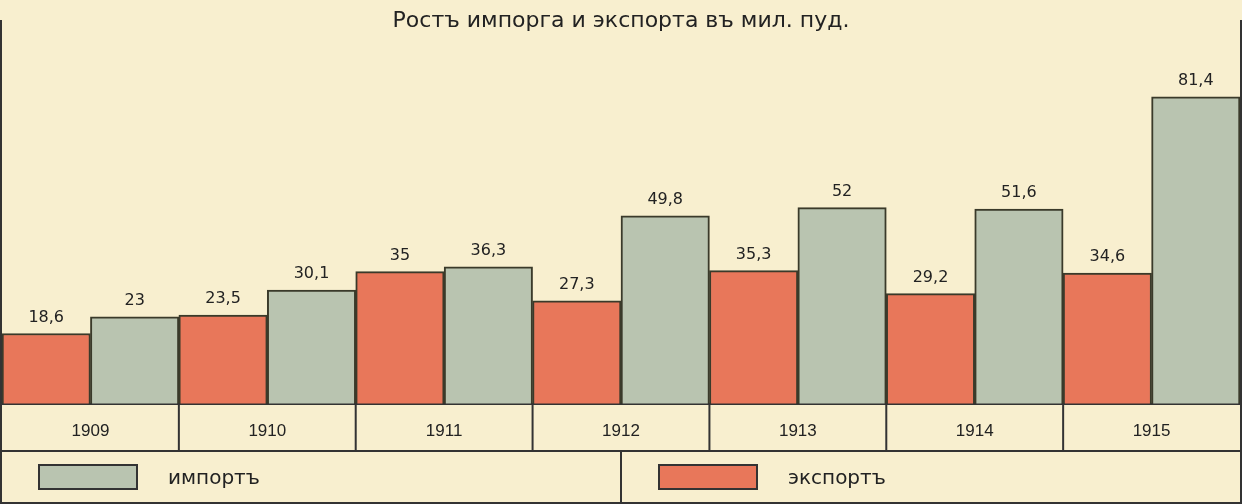  I want to click on data-label: 18,6, so click(46, 316).